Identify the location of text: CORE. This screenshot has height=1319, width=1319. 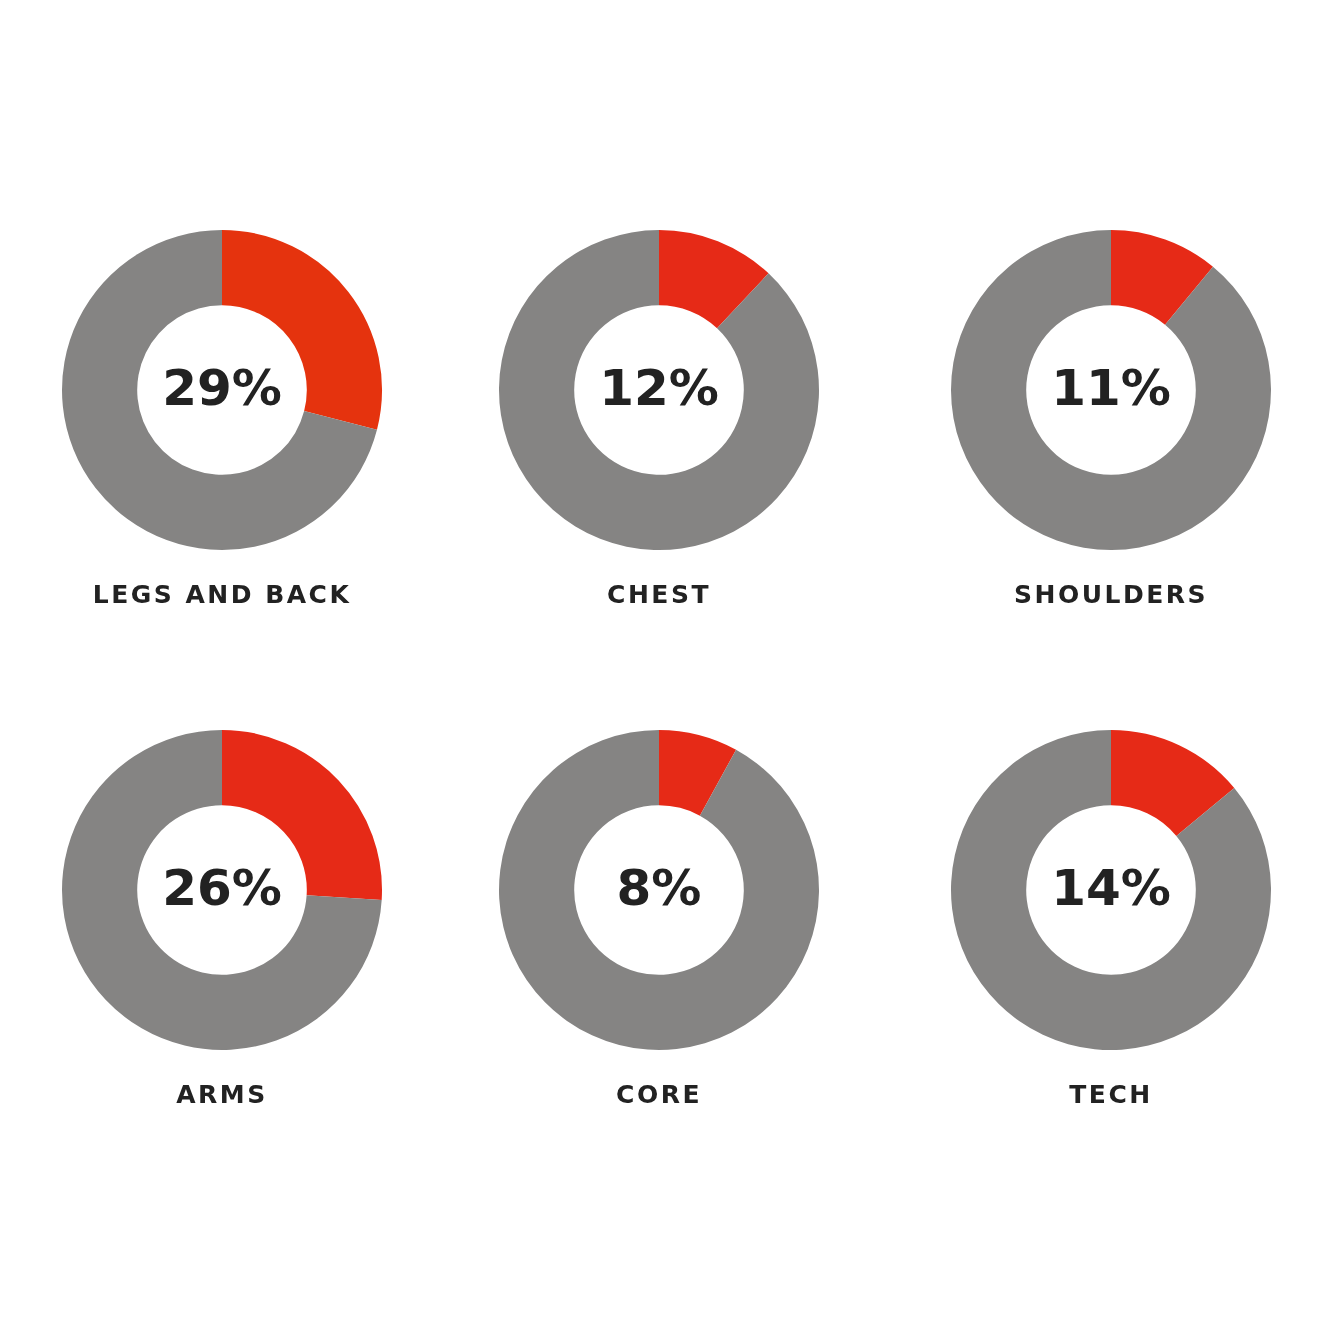
(659, 1094).